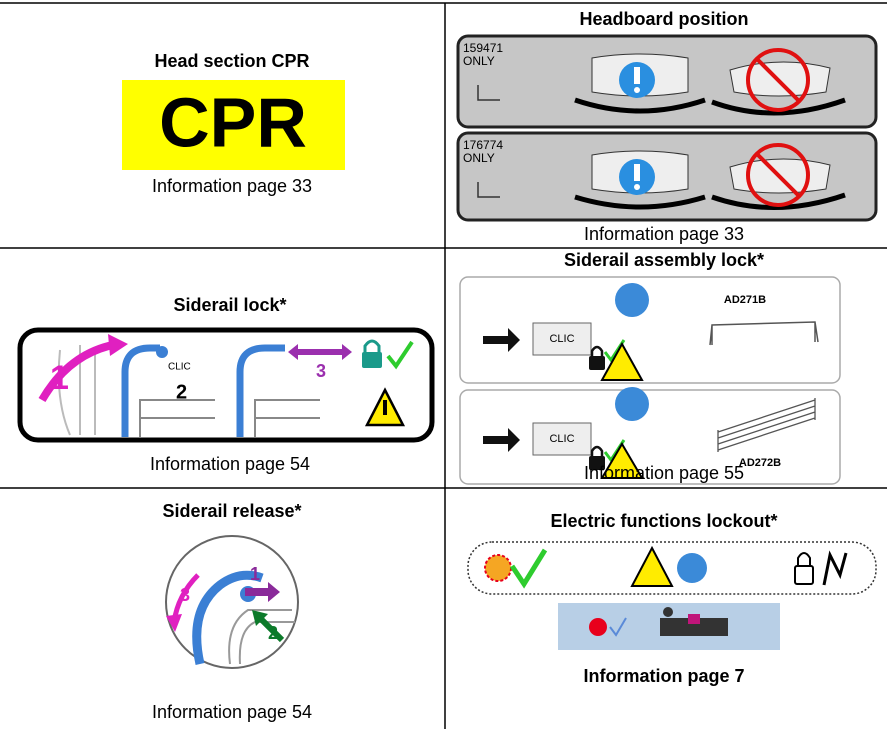 The image size is (887, 729). What do you see at coordinates (663, 521) in the screenshot?
I see `cell-title: Electric functions lockout*` at bounding box center [663, 521].